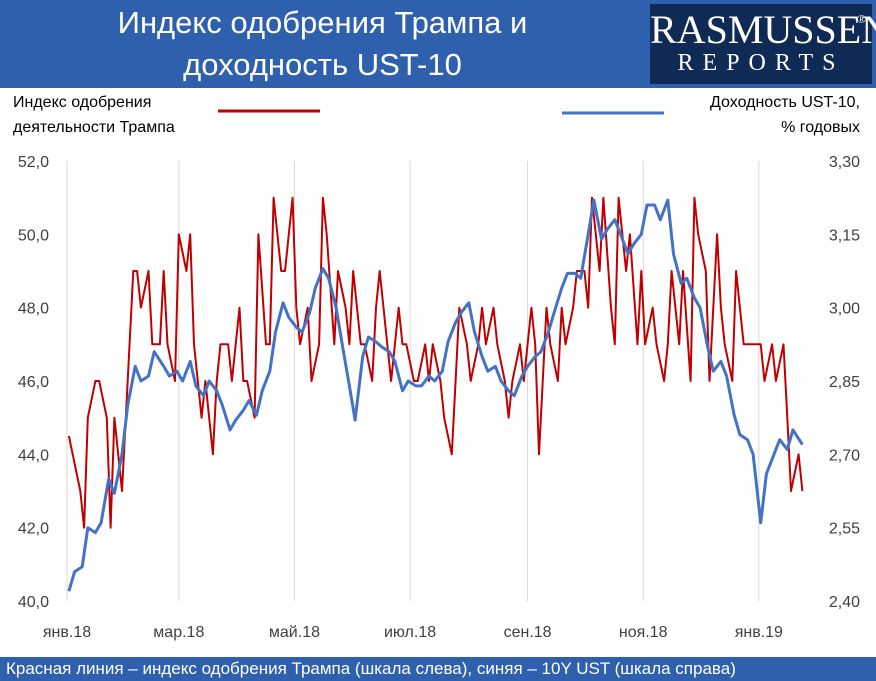 Image resolution: width=876 pixels, height=681 pixels. Describe the element at coordinates (33, 529) in the screenshot. I see `y-left-tick-label: 42,0` at that location.